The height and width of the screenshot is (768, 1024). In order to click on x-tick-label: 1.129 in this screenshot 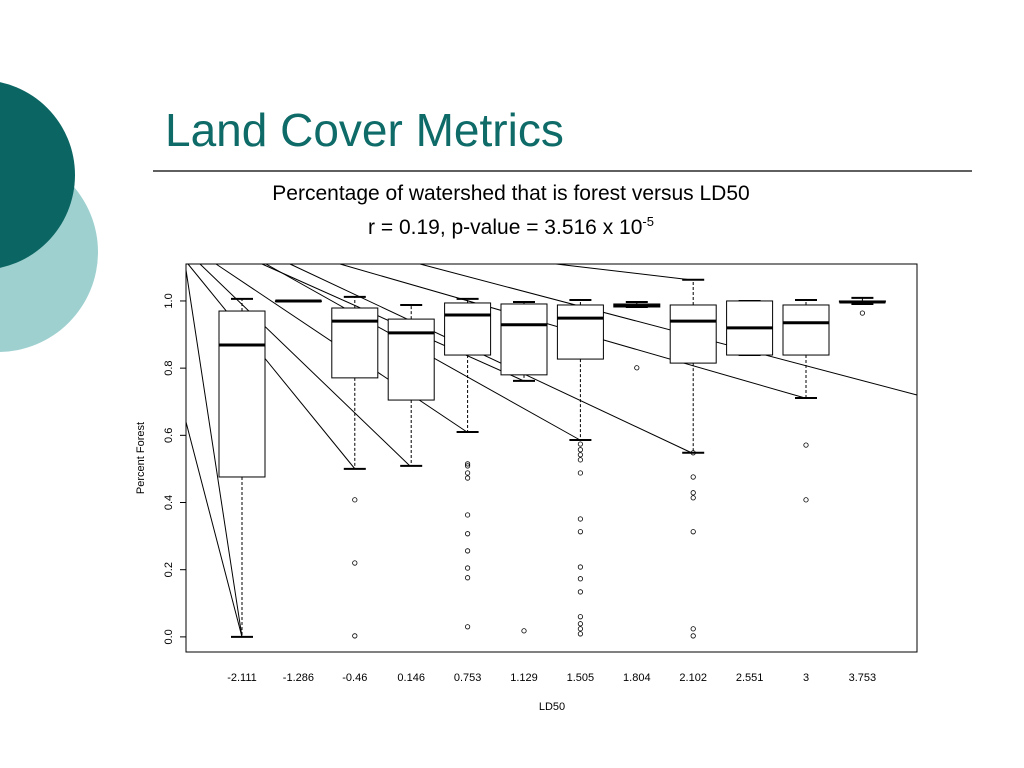, I will do `click(524, 678)`.